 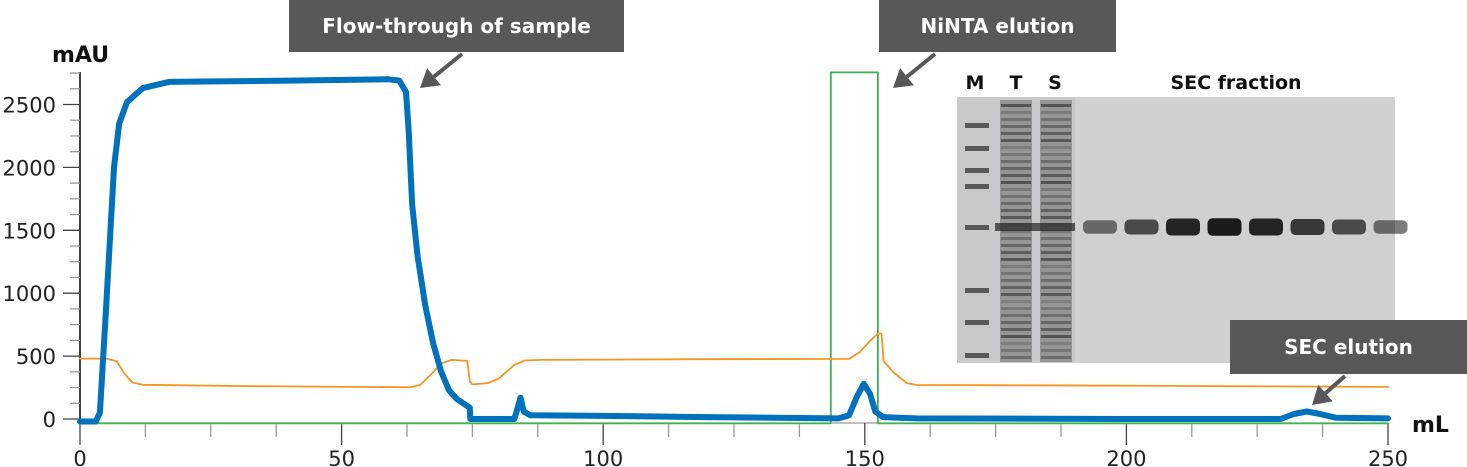 I want to click on gel-lane-label: S, so click(x=1055, y=83).